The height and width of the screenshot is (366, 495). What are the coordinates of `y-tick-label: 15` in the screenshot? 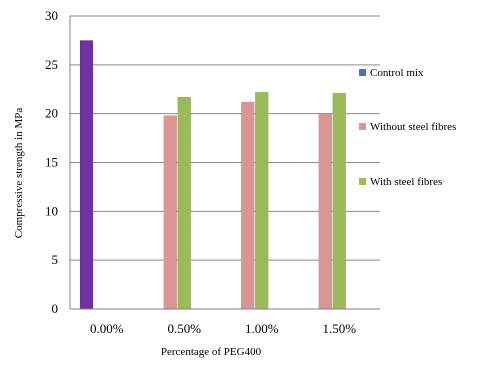 It's located at (51, 162).